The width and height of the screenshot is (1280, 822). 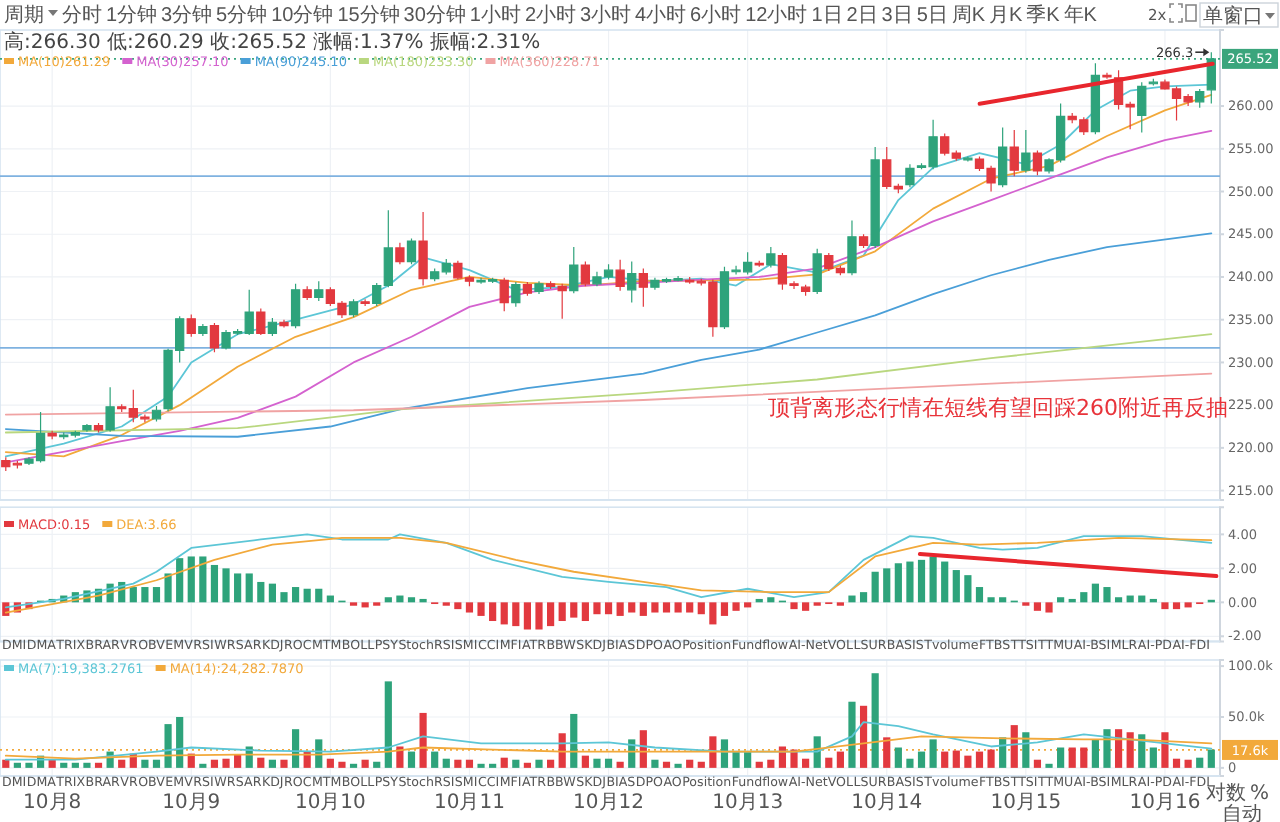 What do you see at coordinates (191, 803) in the screenshot?
I see `x-tick-label: 10月9` at bounding box center [191, 803].